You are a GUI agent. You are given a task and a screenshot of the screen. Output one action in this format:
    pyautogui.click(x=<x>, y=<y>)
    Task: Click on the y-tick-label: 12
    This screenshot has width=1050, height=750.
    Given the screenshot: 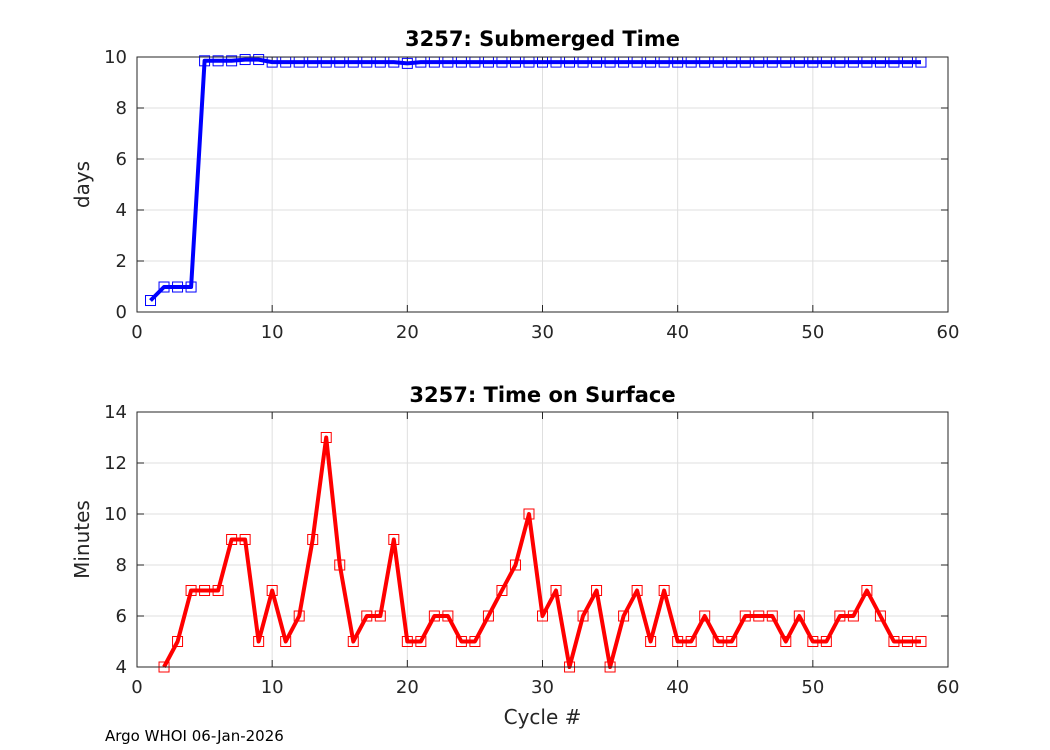 What is the action you would take?
    pyautogui.click(x=115, y=463)
    